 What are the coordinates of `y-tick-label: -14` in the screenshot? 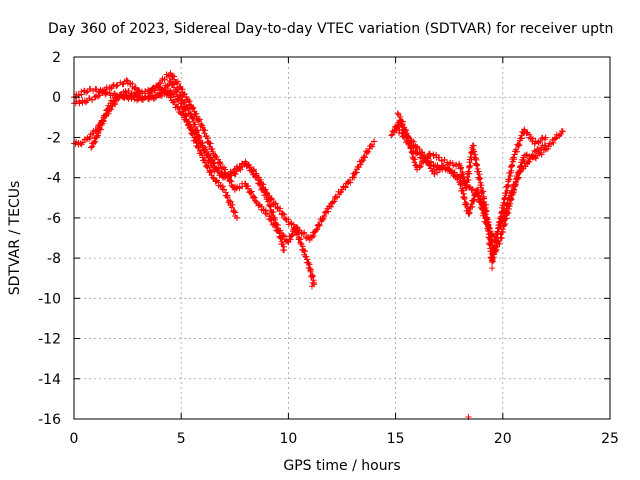 It's located at (49, 380).